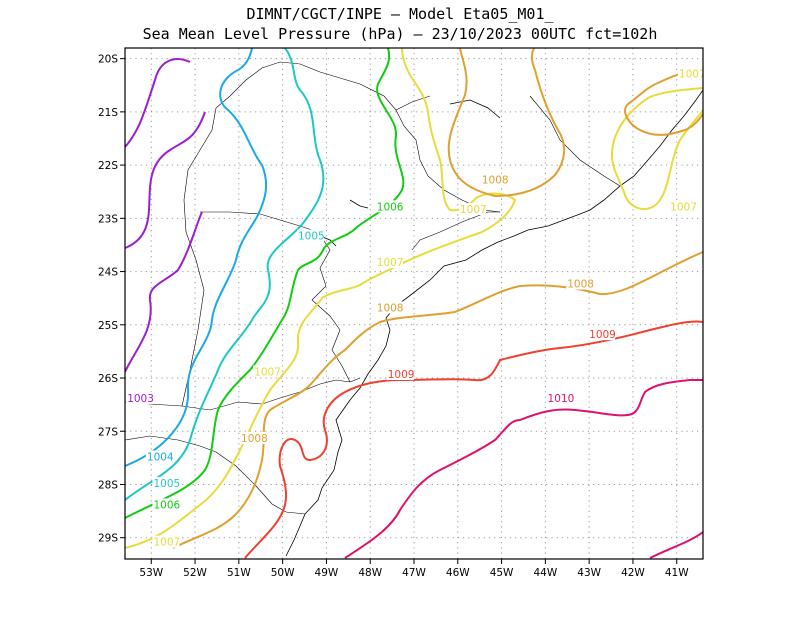 This screenshot has height=618, width=800. I want to click on svg-text: 1003, so click(140, 399).